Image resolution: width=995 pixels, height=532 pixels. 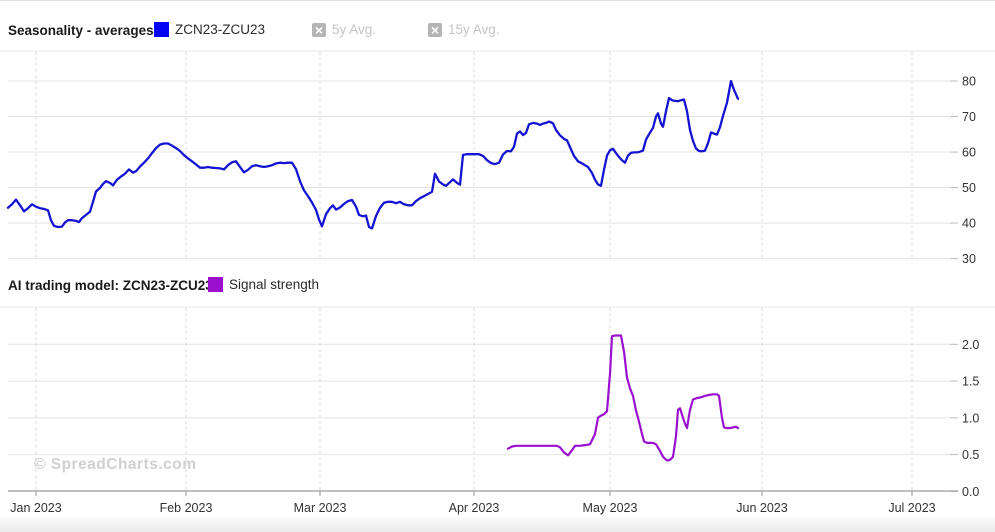 What do you see at coordinates (161, 29) in the screenshot?
I see `blue-series-swatch-icon` at bounding box center [161, 29].